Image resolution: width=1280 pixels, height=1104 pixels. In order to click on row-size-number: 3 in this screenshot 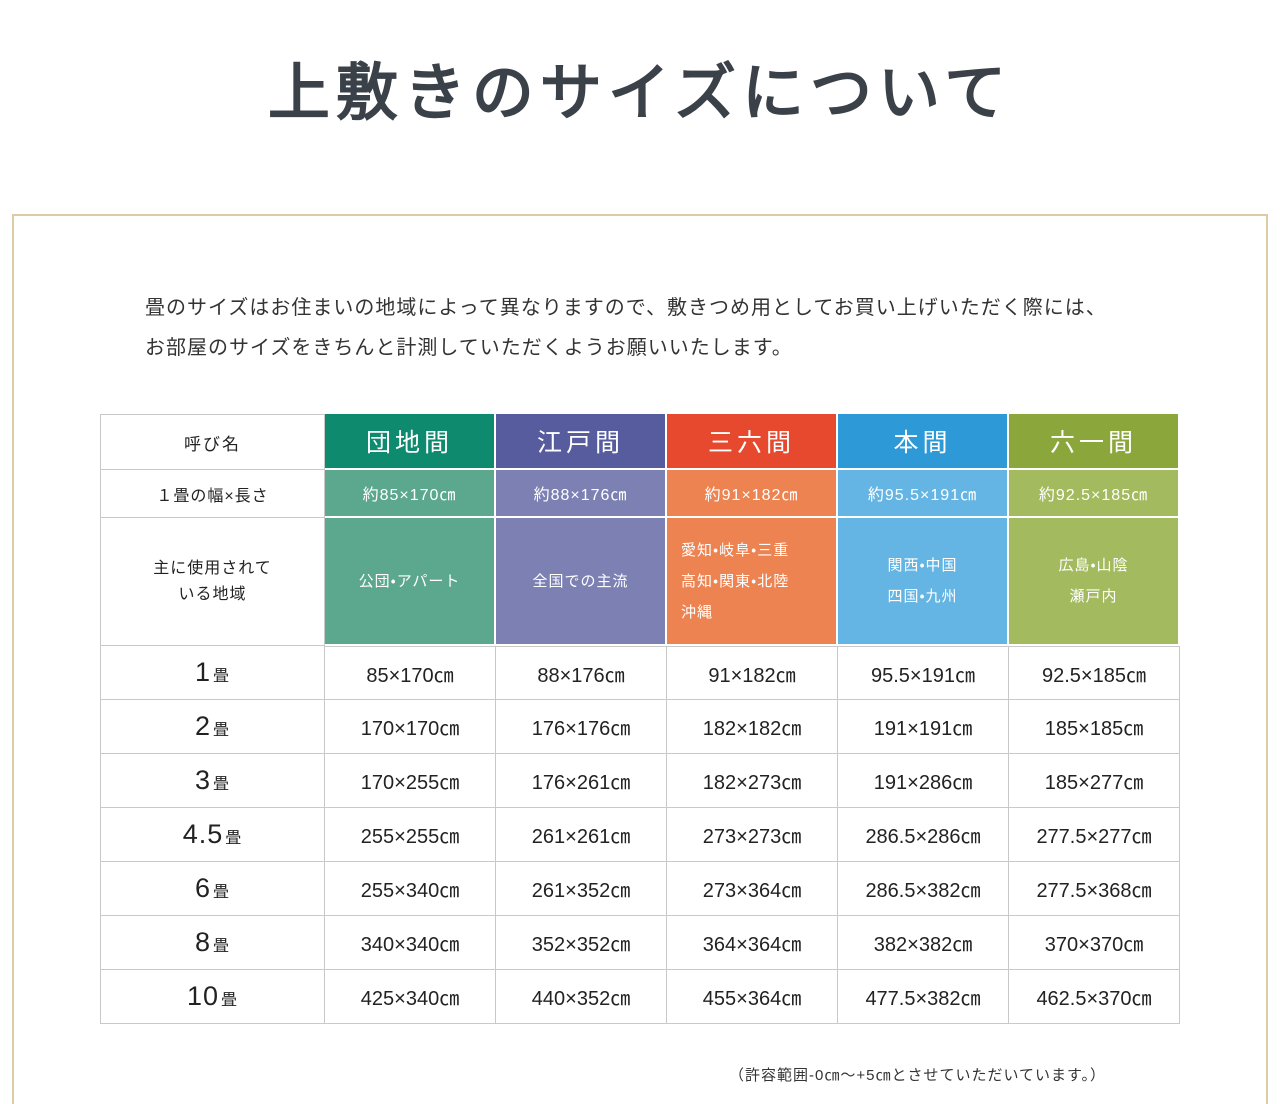, I will do `click(202, 780)`.